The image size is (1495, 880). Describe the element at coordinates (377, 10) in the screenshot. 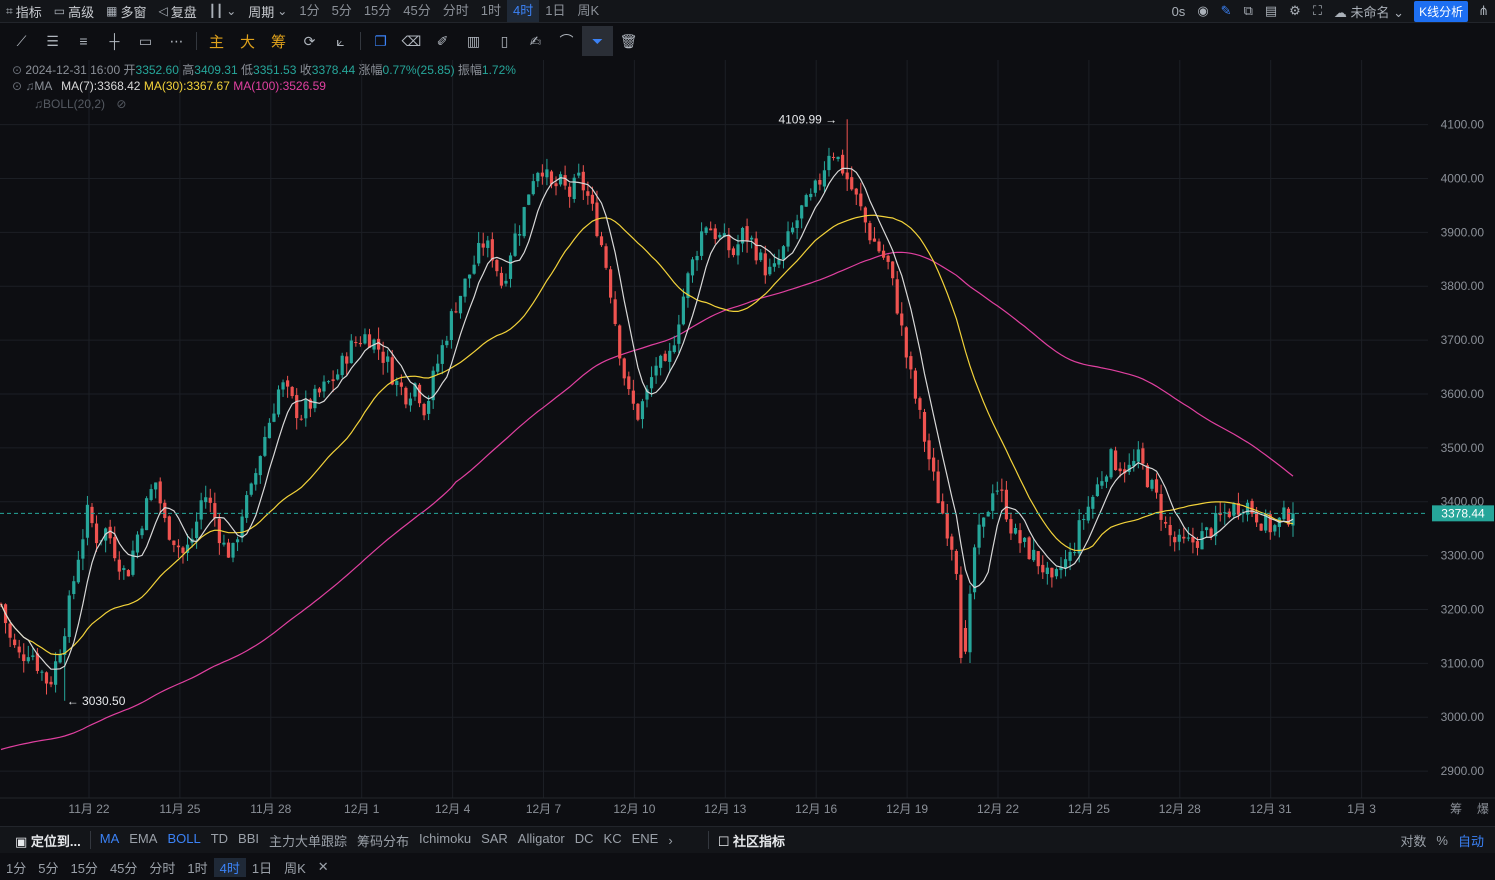

I see `interval-tab: 15分` at that location.